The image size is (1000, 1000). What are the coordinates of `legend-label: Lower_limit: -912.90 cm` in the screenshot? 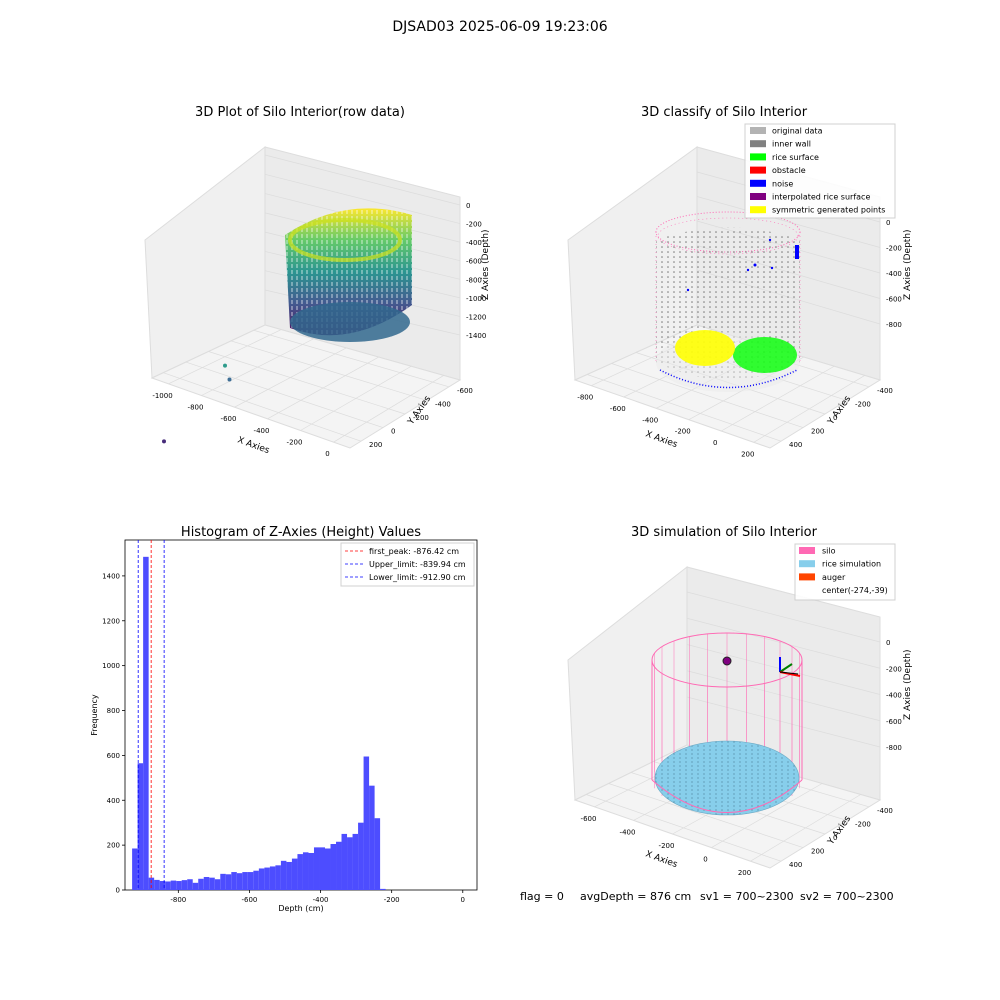 It's located at (417, 577).